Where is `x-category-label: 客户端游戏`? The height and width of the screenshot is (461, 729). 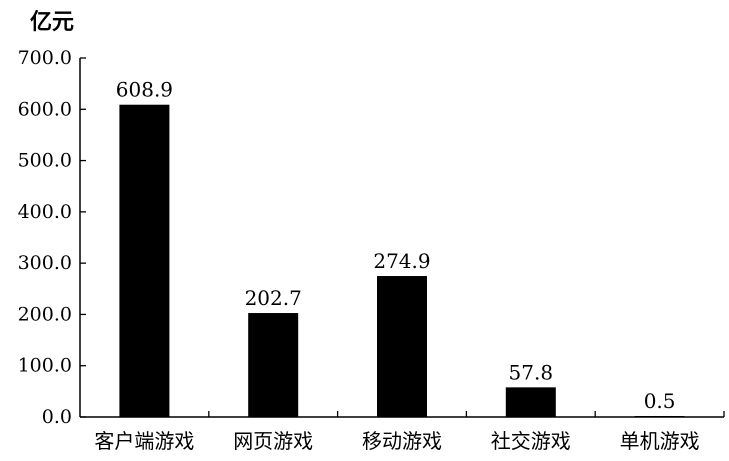 x-category-label: 客户端游戏 is located at coordinates (144, 441).